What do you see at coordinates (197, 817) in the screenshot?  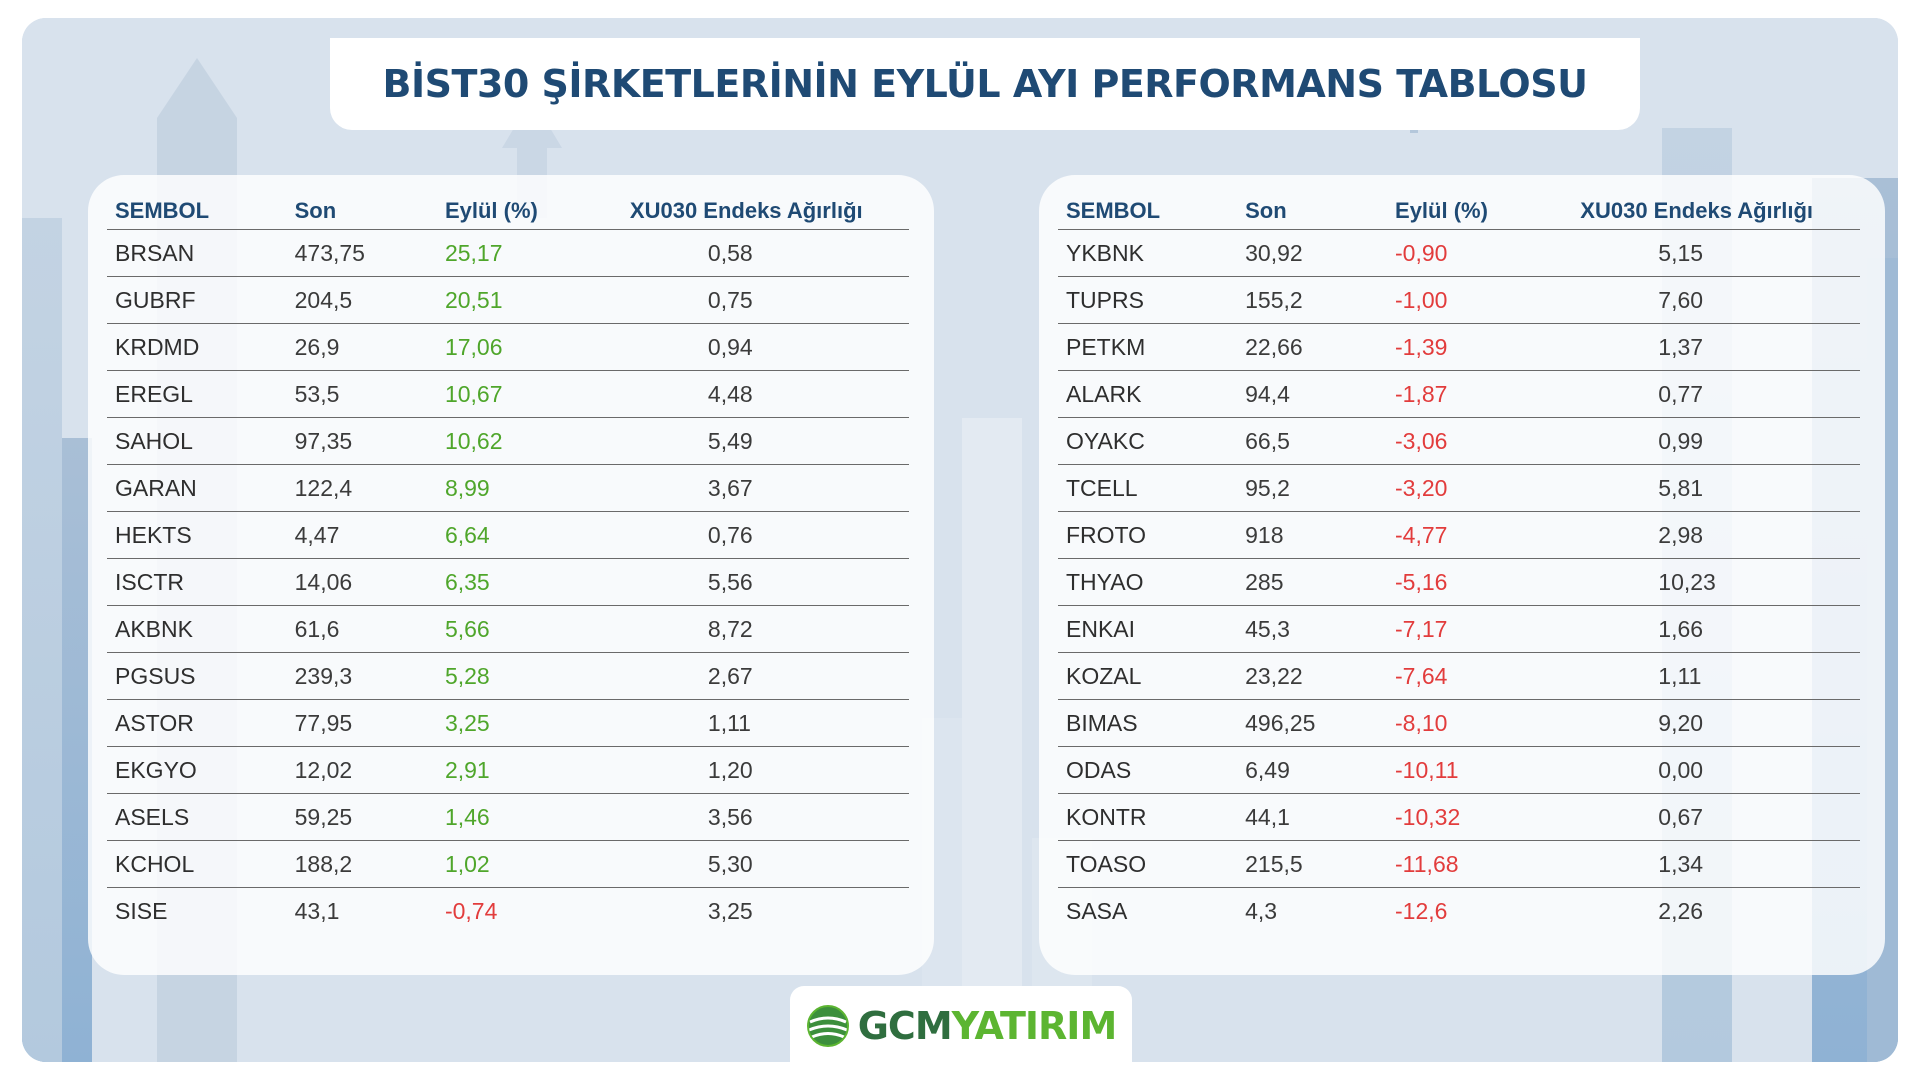 I see `symbol-cell: ASELS` at bounding box center [197, 817].